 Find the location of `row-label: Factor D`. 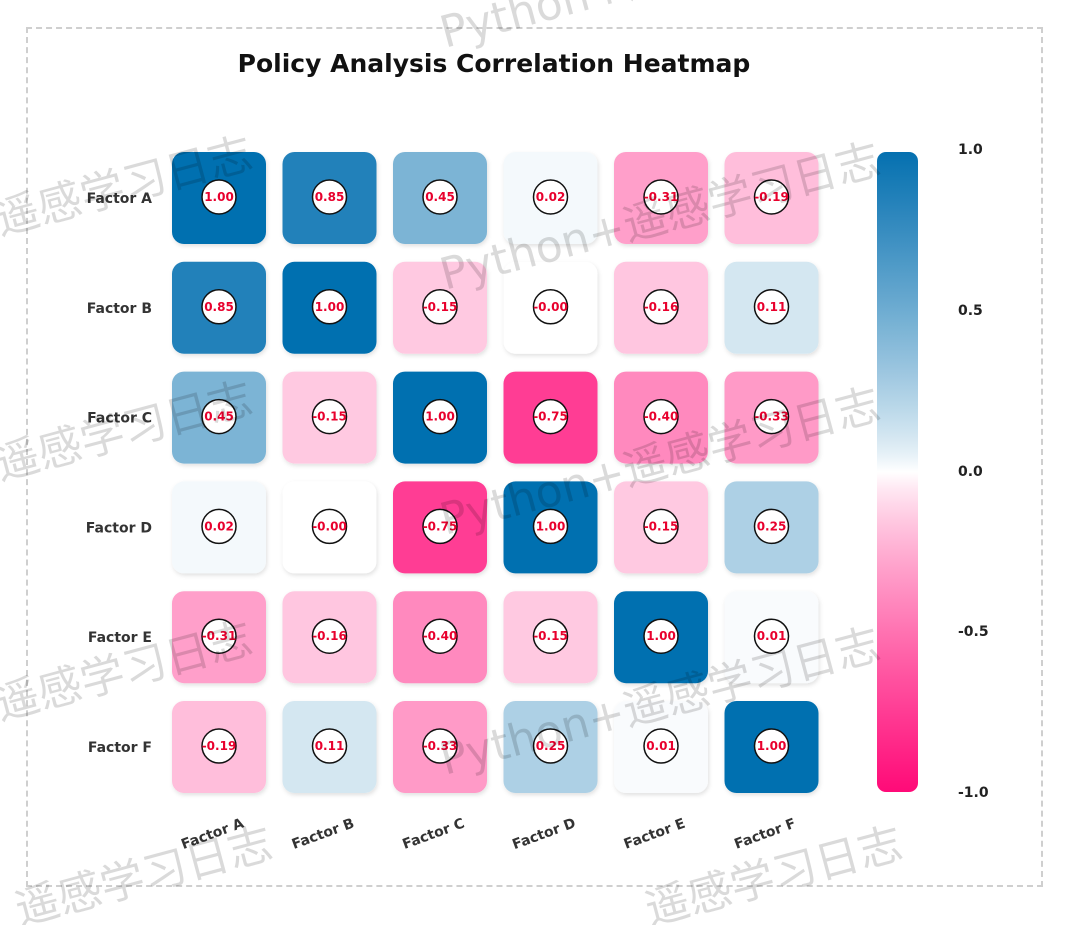

row-label: Factor D is located at coordinates (119, 528).